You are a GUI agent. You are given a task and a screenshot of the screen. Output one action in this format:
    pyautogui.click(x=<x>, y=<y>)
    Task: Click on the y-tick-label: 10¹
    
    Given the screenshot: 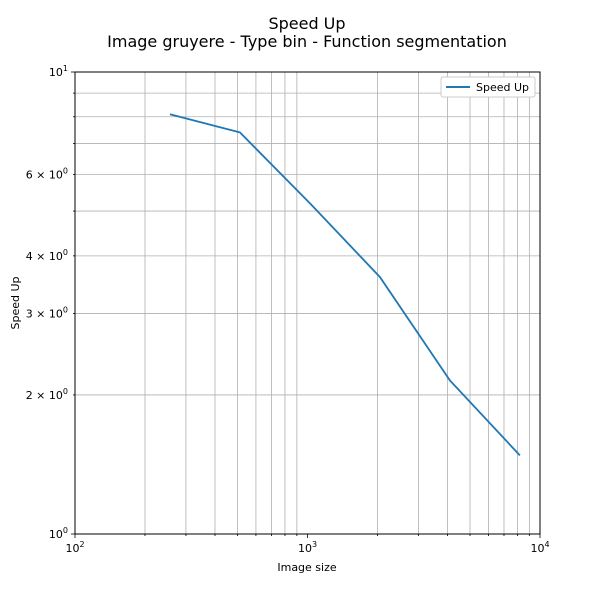 What is the action you would take?
    pyautogui.click(x=58, y=71)
    